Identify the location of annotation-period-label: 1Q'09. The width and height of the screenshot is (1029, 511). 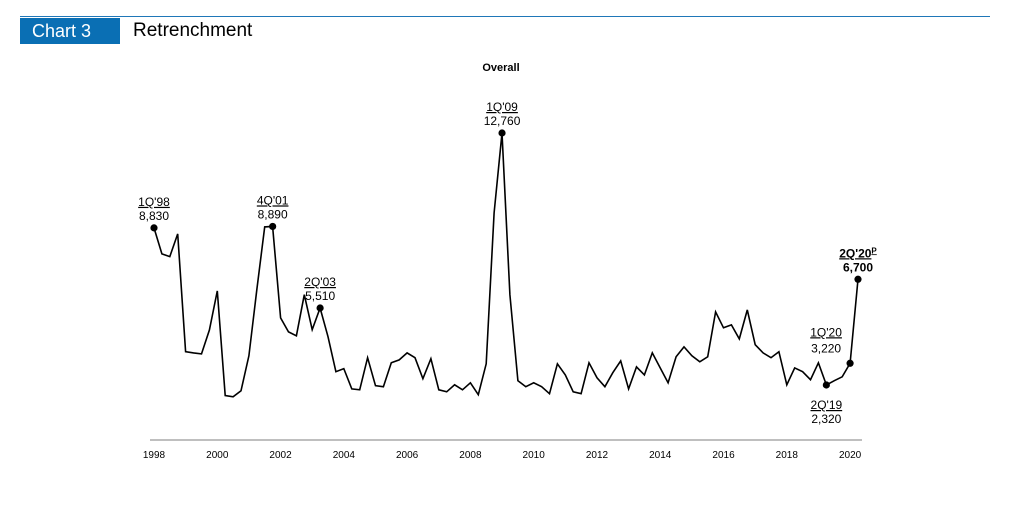
(502, 107).